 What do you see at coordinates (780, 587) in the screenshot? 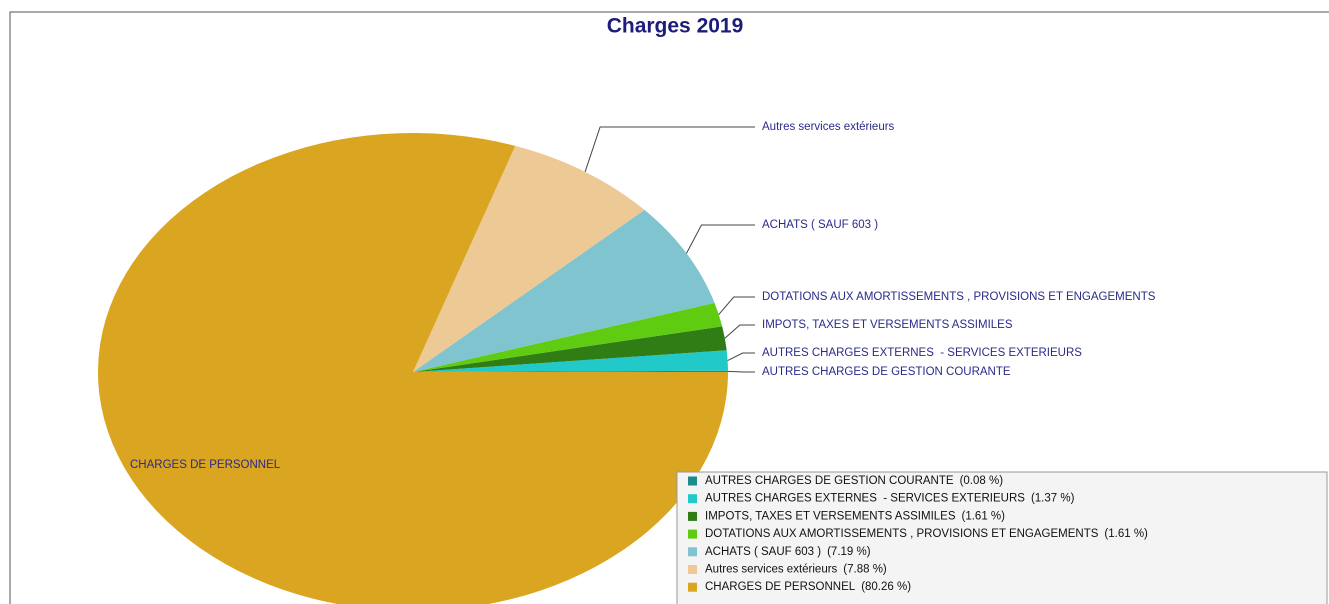
I see `legend-name: CHARGES DE PERSONNEL` at bounding box center [780, 587].